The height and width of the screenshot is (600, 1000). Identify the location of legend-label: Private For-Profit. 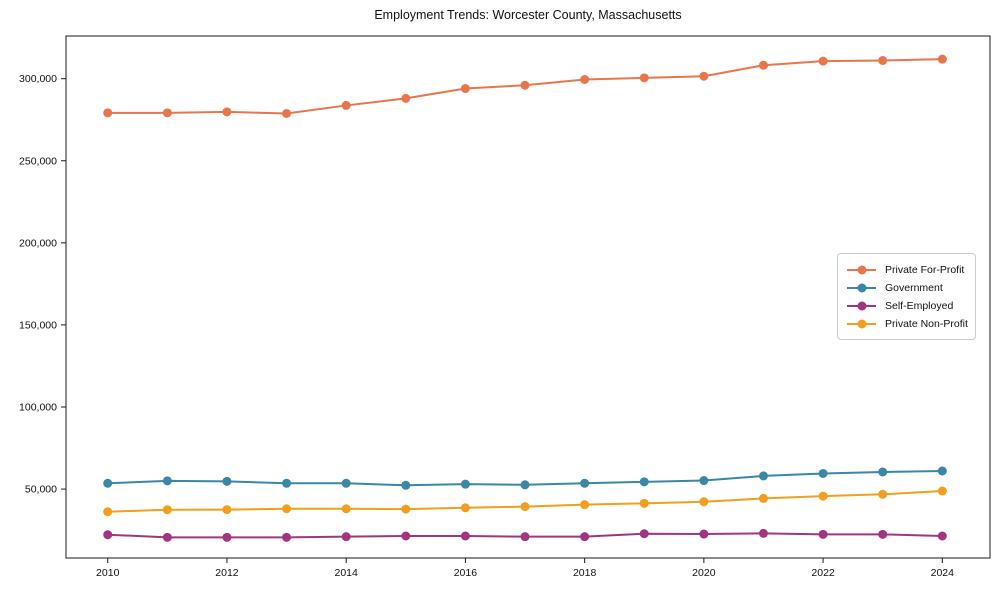
(925, 269).